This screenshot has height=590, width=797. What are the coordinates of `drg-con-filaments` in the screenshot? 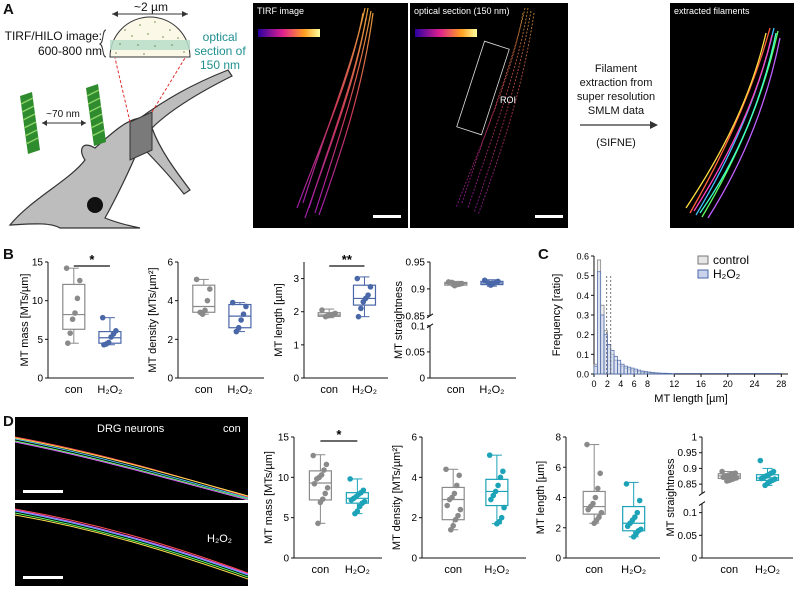 It's located at (131, 468).